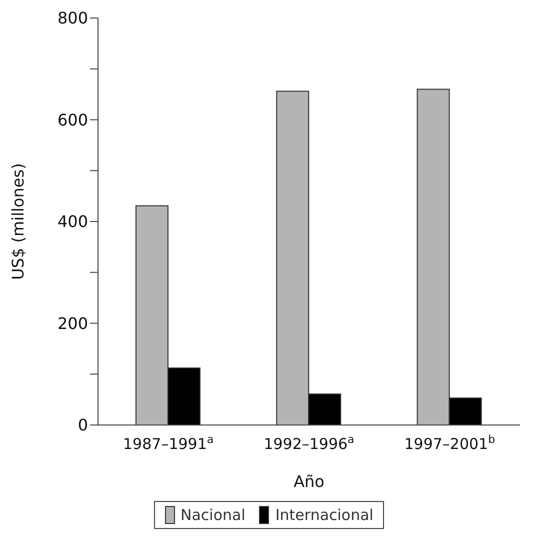 The image size is (534, 547). Describe the element at coordinates (72, 120) in the screenshot. I see `y-tick-label: 600` at that location.